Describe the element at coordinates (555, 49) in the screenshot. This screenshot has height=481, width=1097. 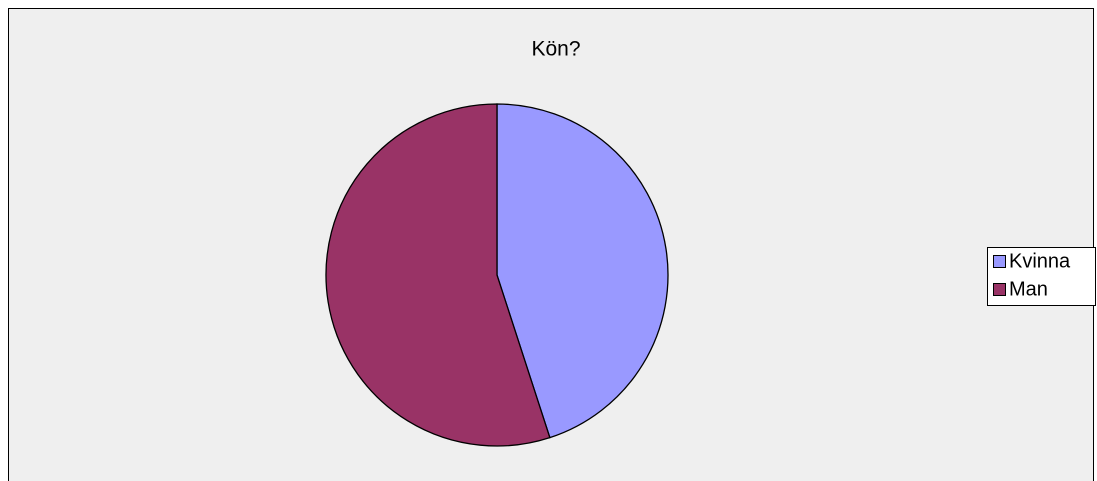
I see `chart-title: Kön?` at that location.